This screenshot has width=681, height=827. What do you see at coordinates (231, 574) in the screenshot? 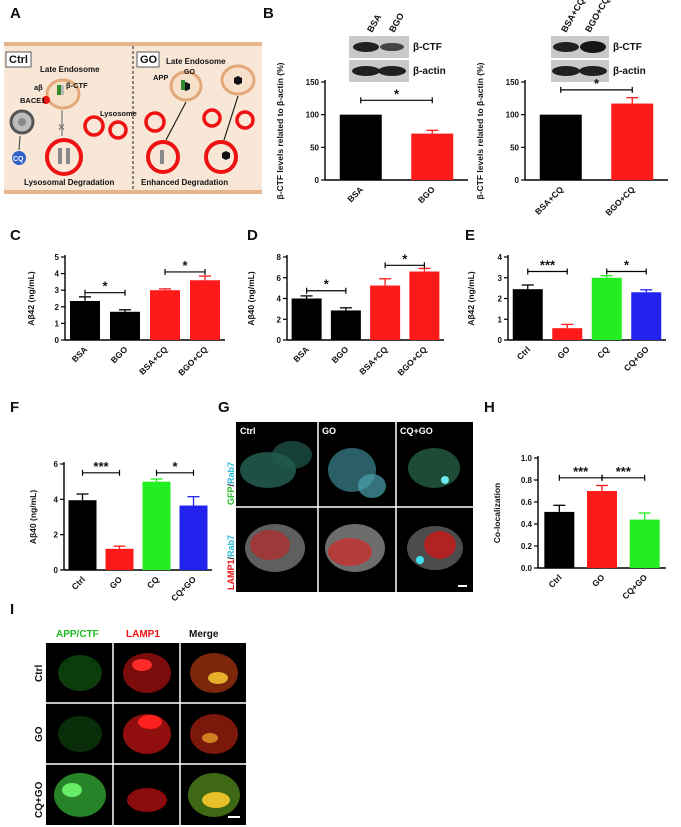
I see `g-row2-lamp1: LAMP1` at bounding box center [231, 574].